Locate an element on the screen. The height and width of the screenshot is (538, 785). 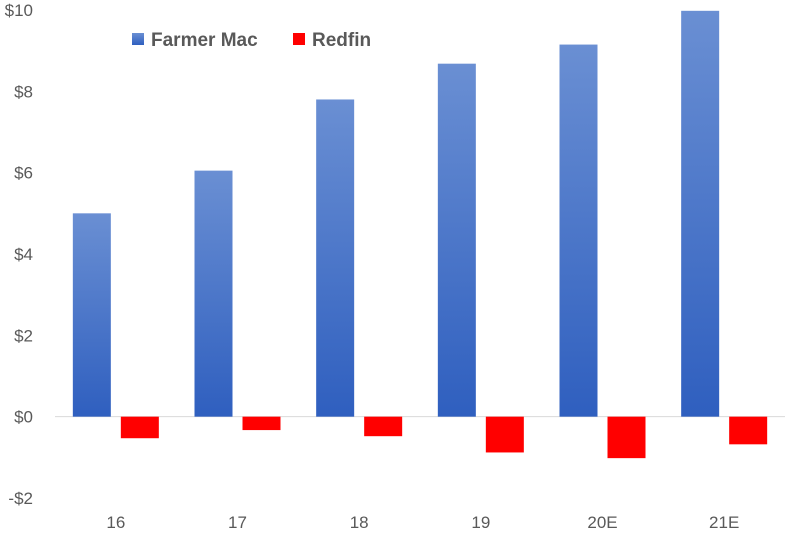
y-tick-label: $4 is located at coordinates (23, 254).